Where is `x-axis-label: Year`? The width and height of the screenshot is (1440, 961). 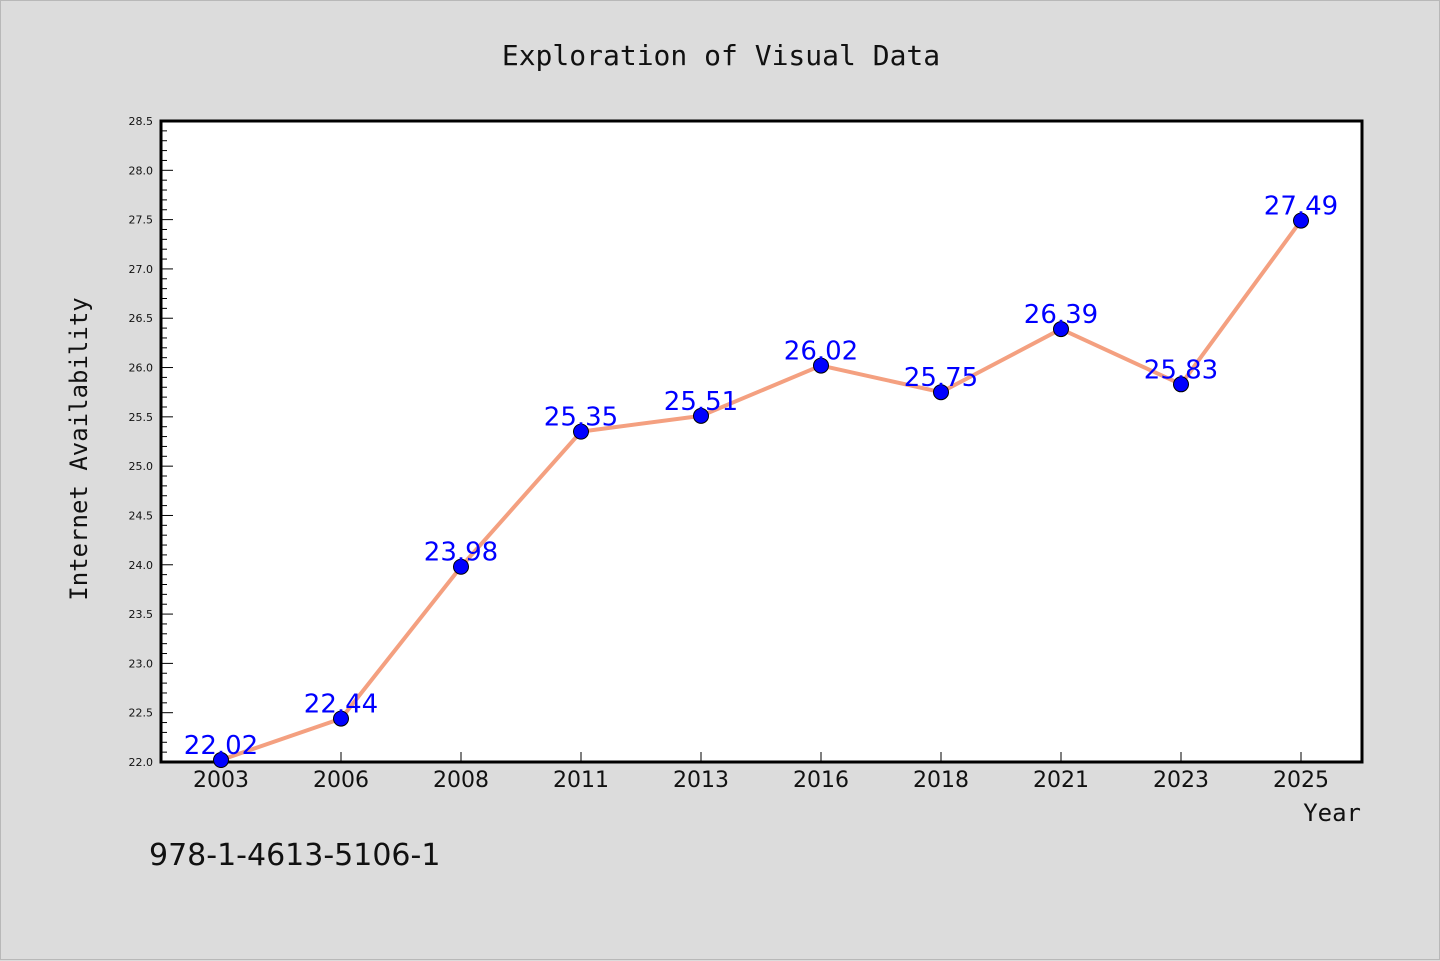
x-axis-label: Year is located at coordinates (1332, 813).